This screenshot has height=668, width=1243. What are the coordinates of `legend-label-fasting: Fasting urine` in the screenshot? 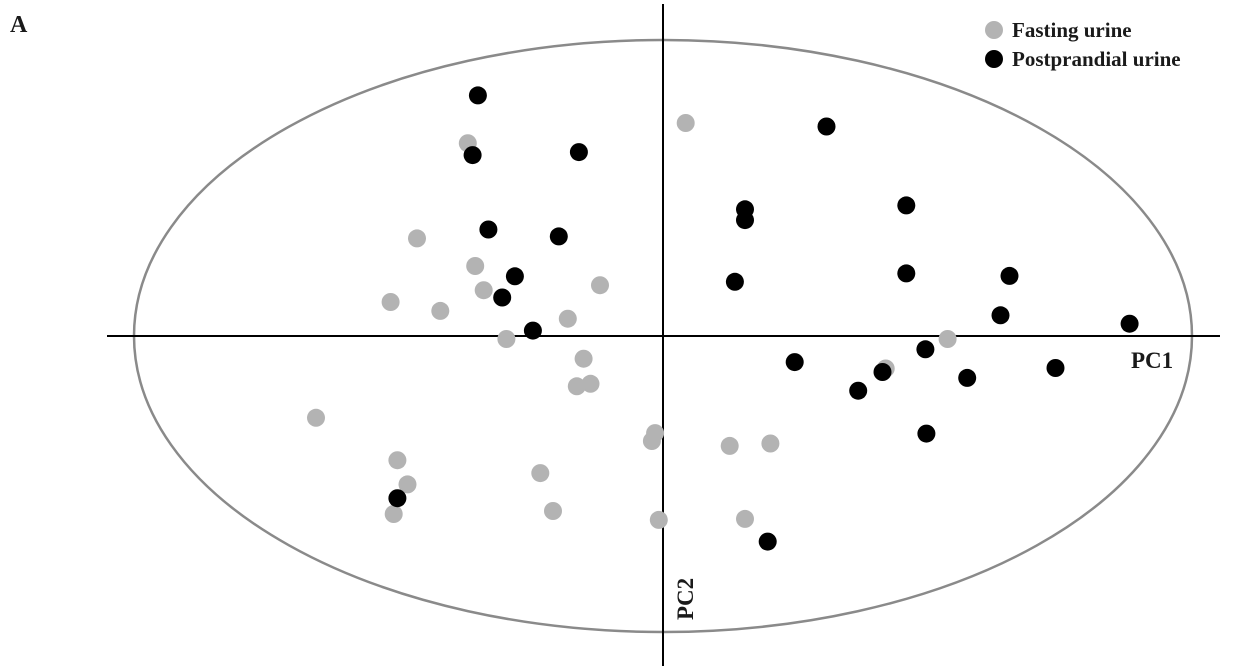 It's located at (1072, 30).